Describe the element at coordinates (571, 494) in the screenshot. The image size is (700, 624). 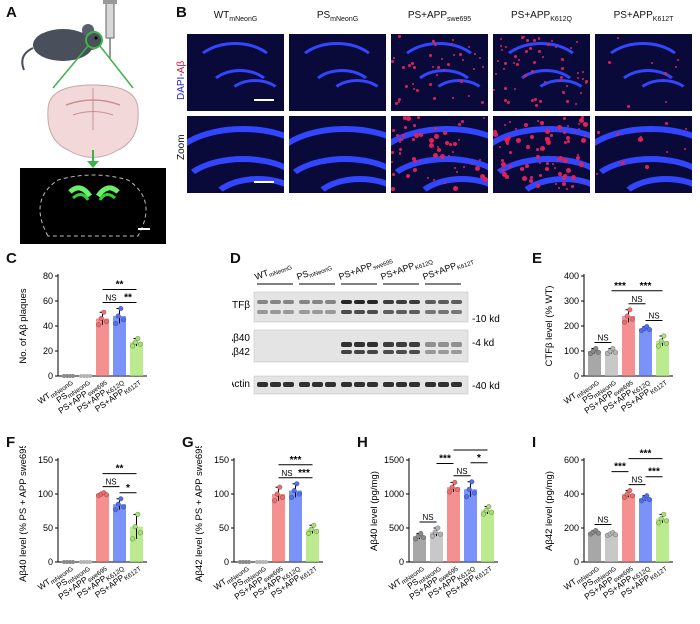
I see `y-tick-label: 400` at that location.